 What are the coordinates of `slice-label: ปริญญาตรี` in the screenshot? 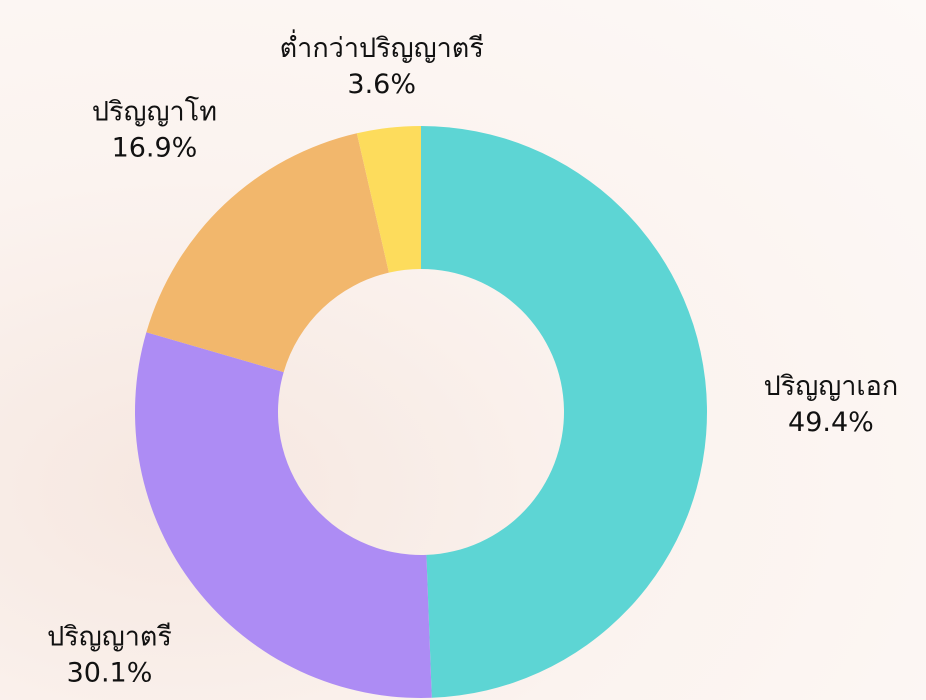 It's located at (109, 637).